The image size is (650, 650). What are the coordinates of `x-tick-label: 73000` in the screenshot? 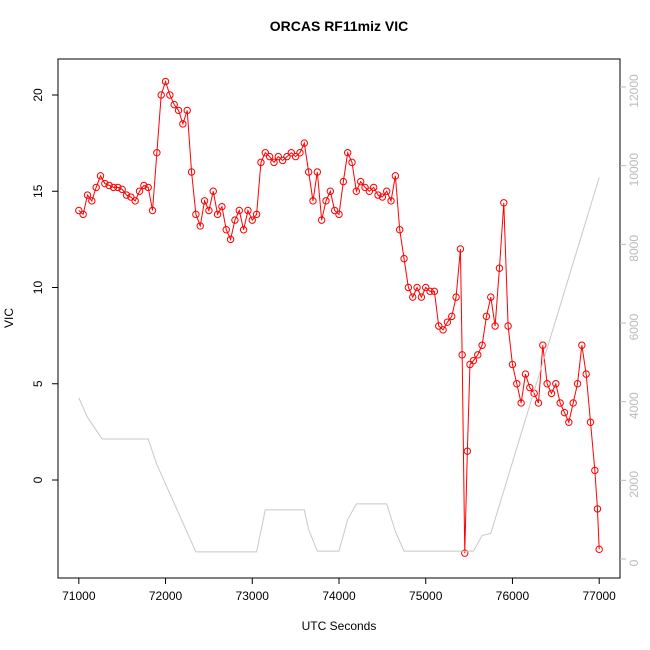 It's located at (253, 596).